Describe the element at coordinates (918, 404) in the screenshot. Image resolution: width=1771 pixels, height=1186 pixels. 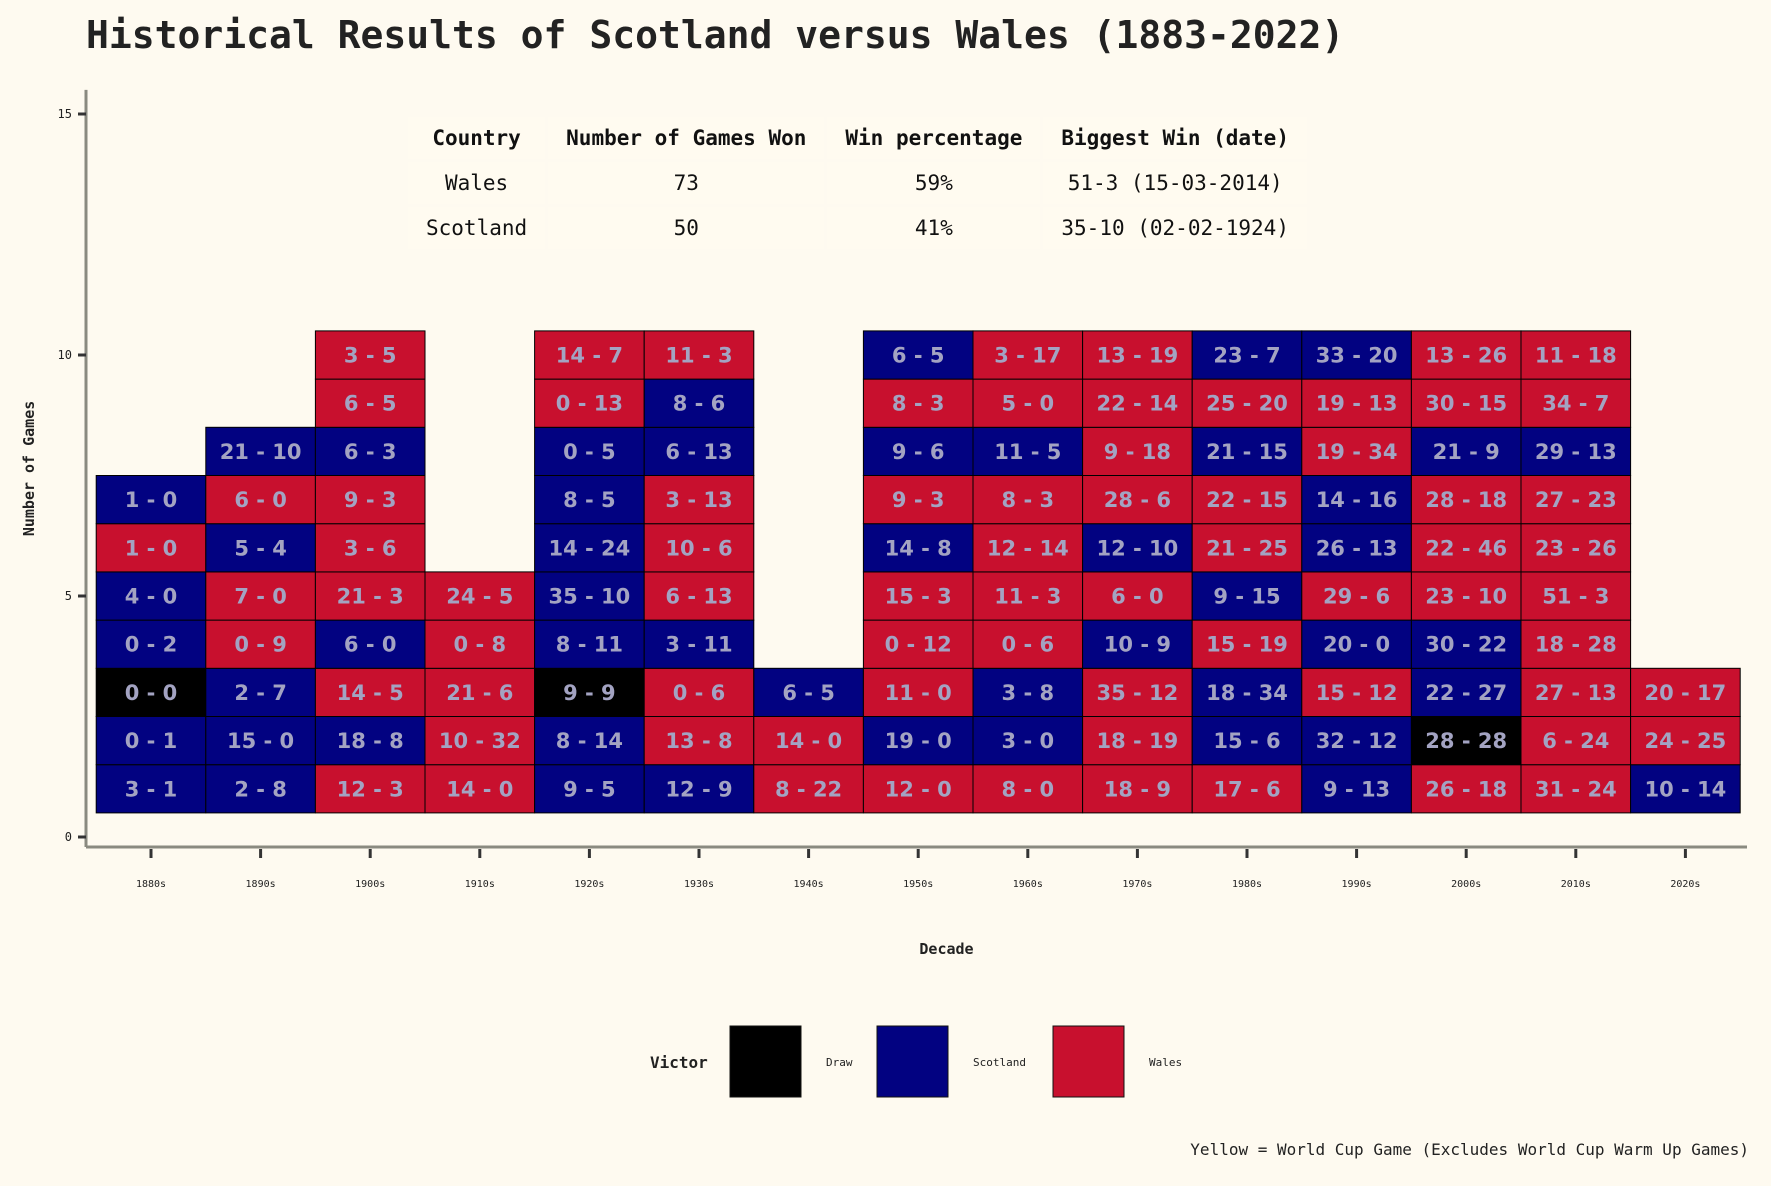
I see `result-score-label: 8 - 3` at that location.